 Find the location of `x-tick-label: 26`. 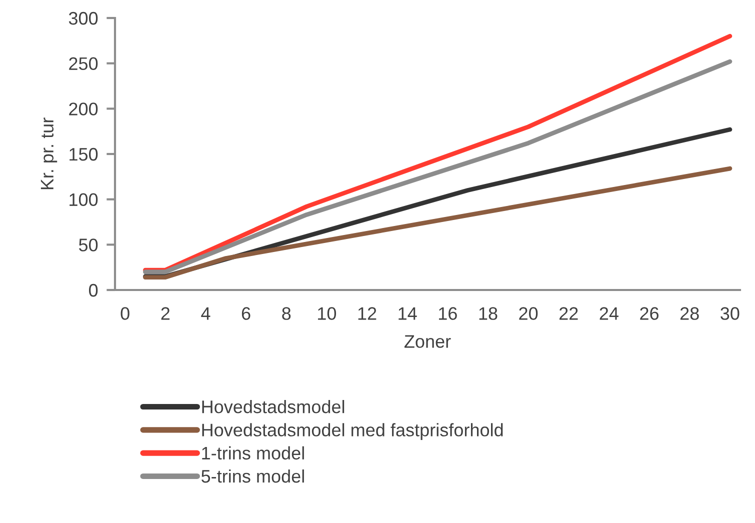

x-tick-label: 26 is located at coordinates (649, 313).